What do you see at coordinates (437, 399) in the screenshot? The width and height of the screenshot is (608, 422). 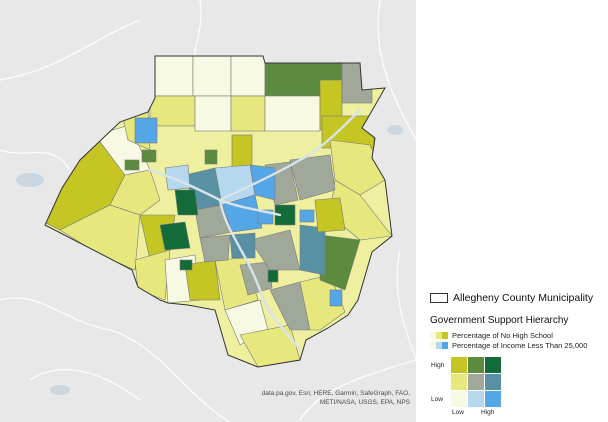 I see `bivar-axis-low: Low` at bounding box center [437, 399].